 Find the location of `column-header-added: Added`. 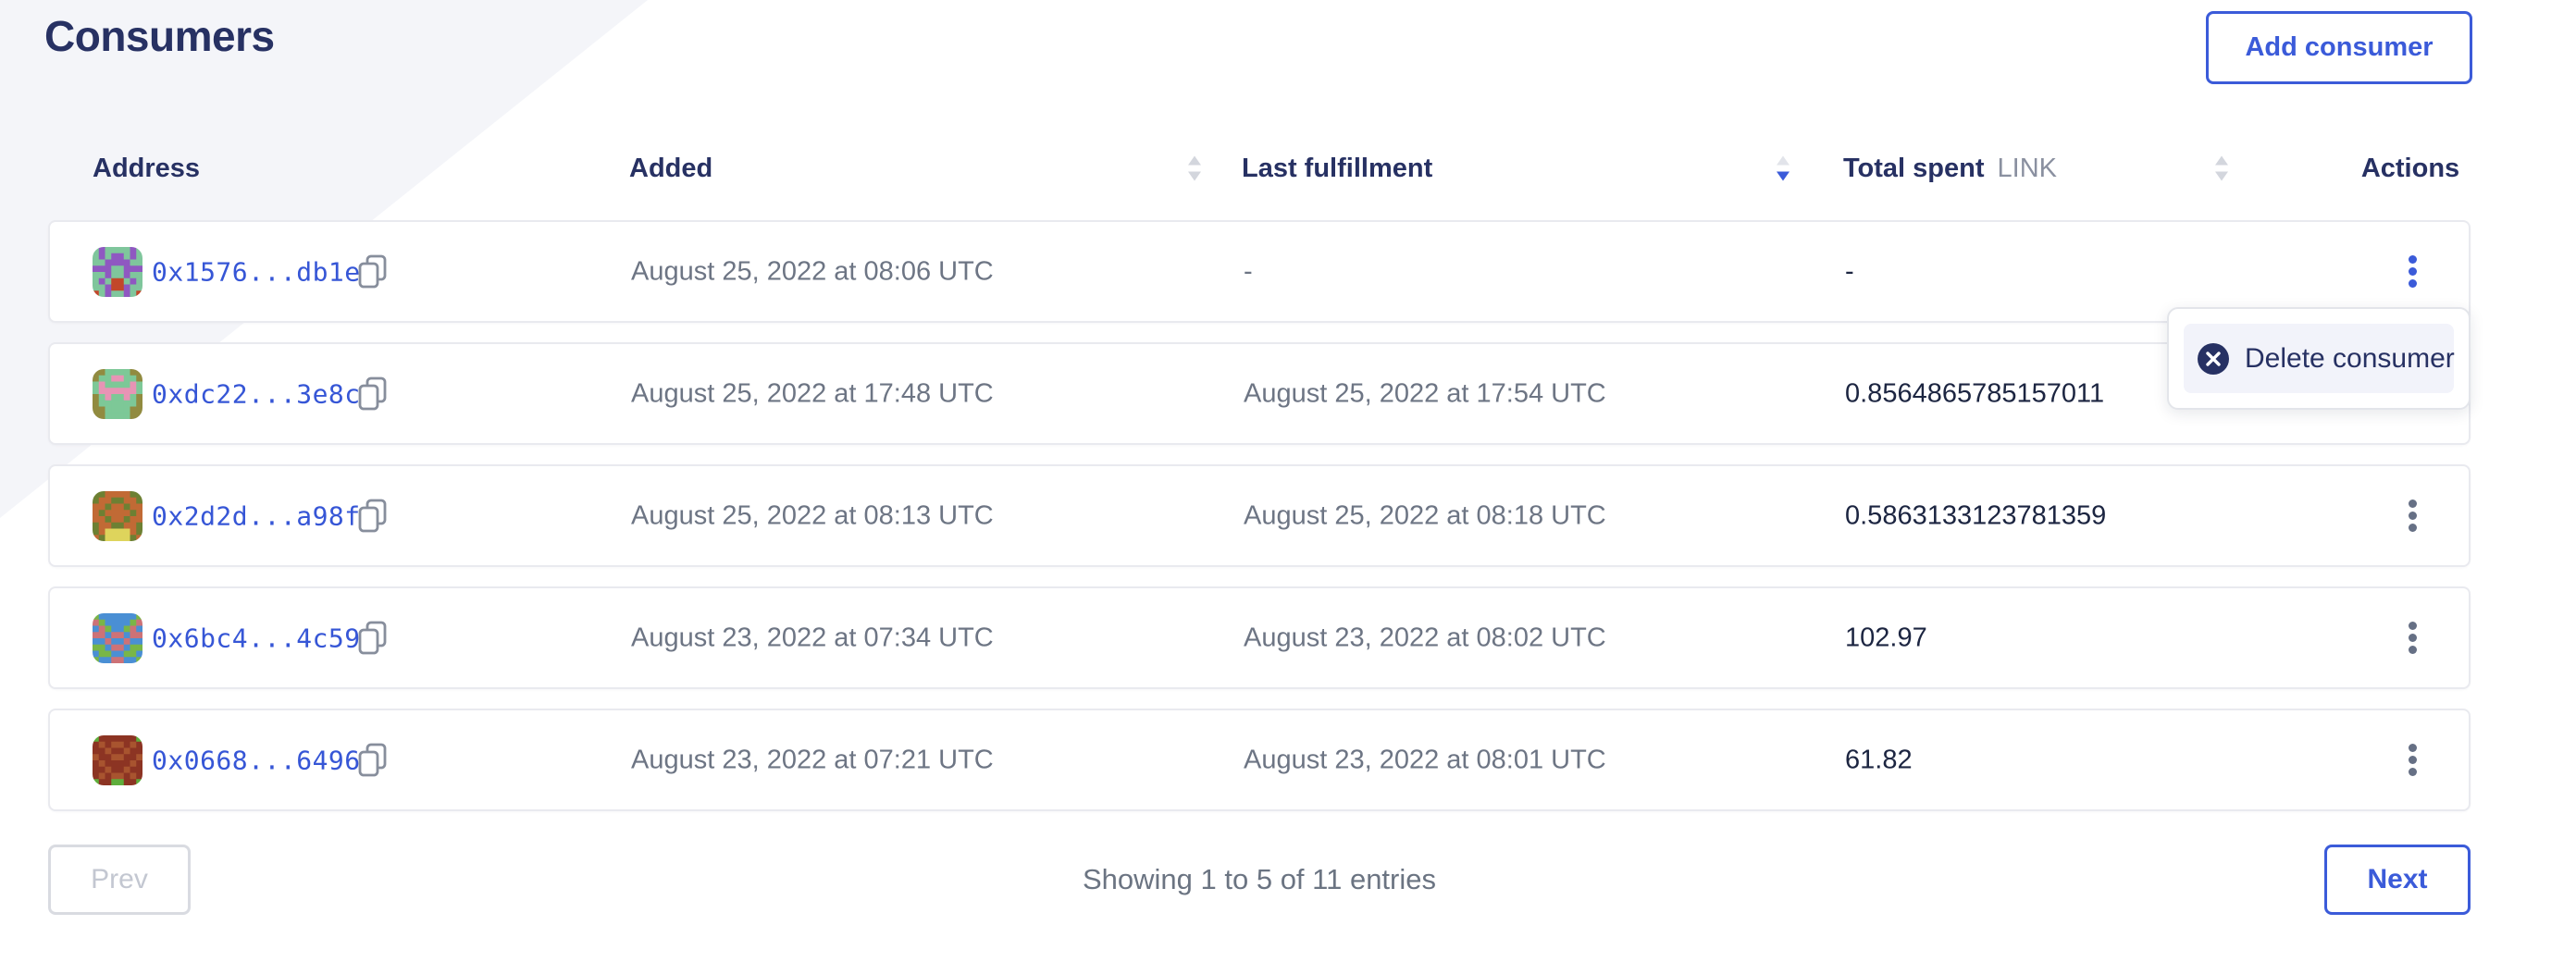

column-header-added: Added is located at coordinates (671, 168).